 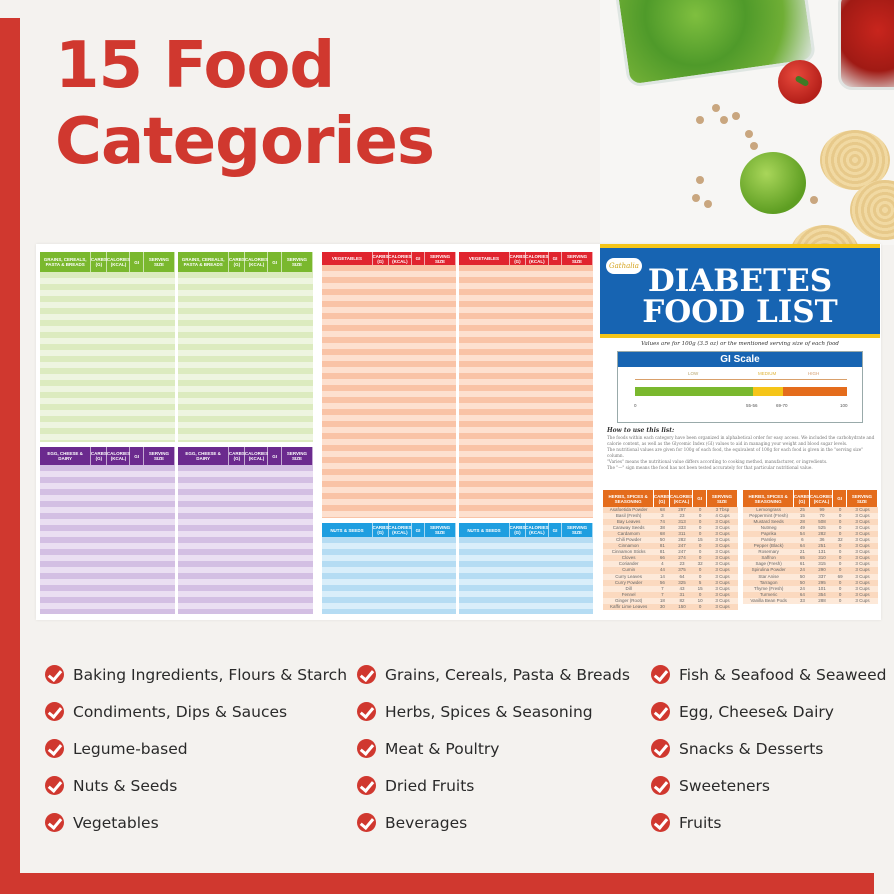 I want to click on table-cell: 282, so click(x=822, y=534).